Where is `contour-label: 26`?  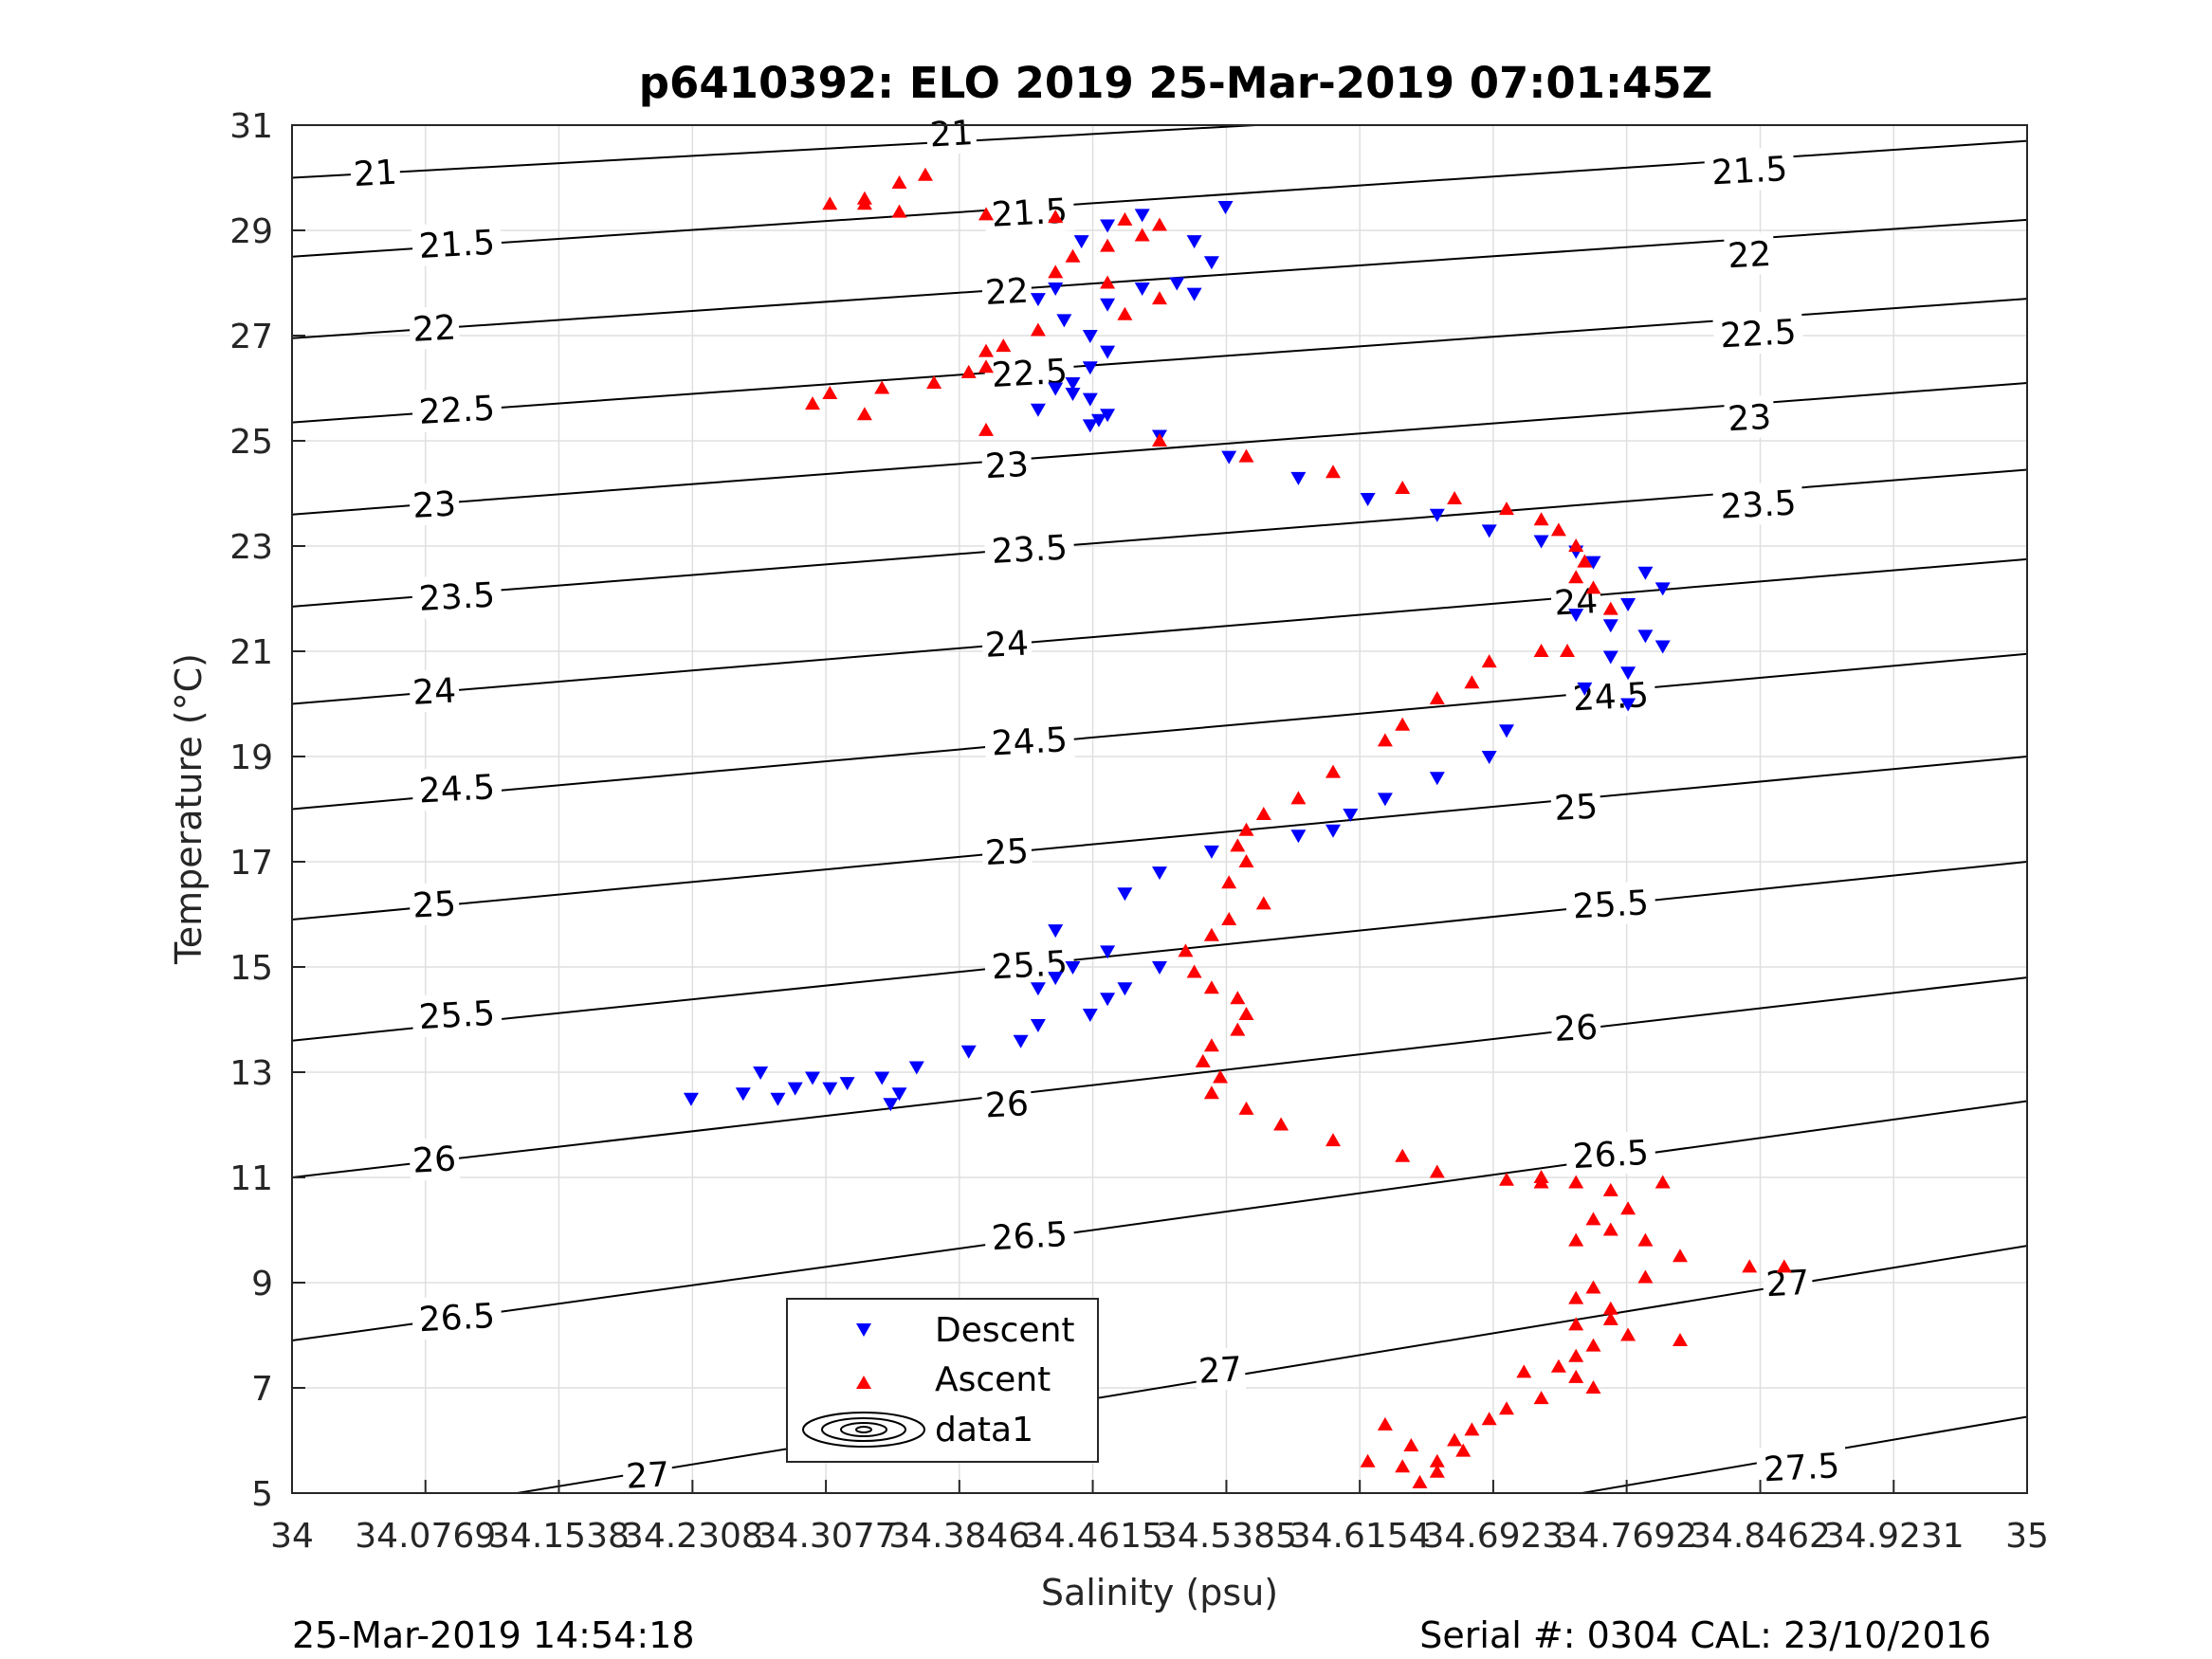
contour-label: 26 is located at coordinates (434, 1159).